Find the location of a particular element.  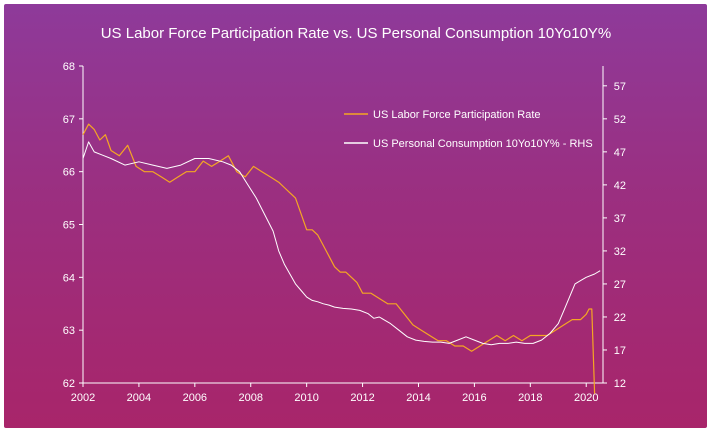

x-tick-label: 2016 is located at coordinates (474, 398).